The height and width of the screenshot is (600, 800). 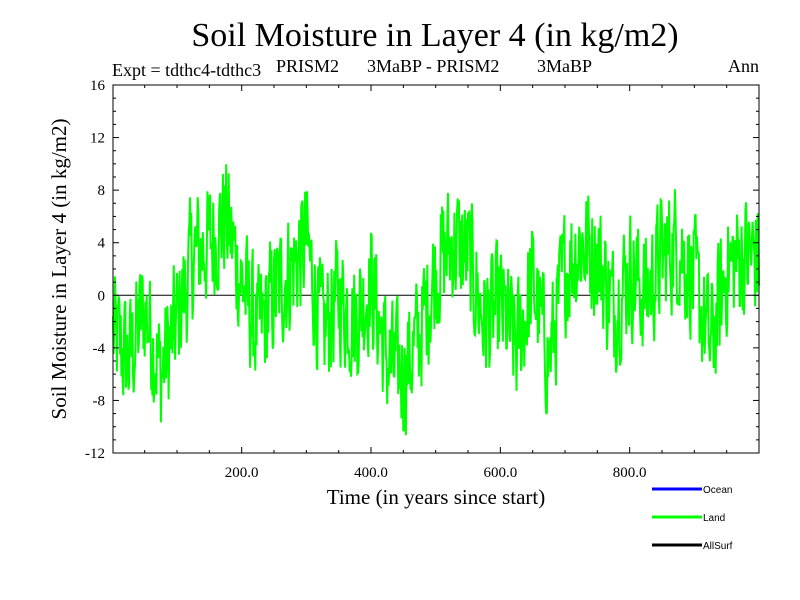 I want to click on legend-label-land: Land, so click(x=714, y=518).